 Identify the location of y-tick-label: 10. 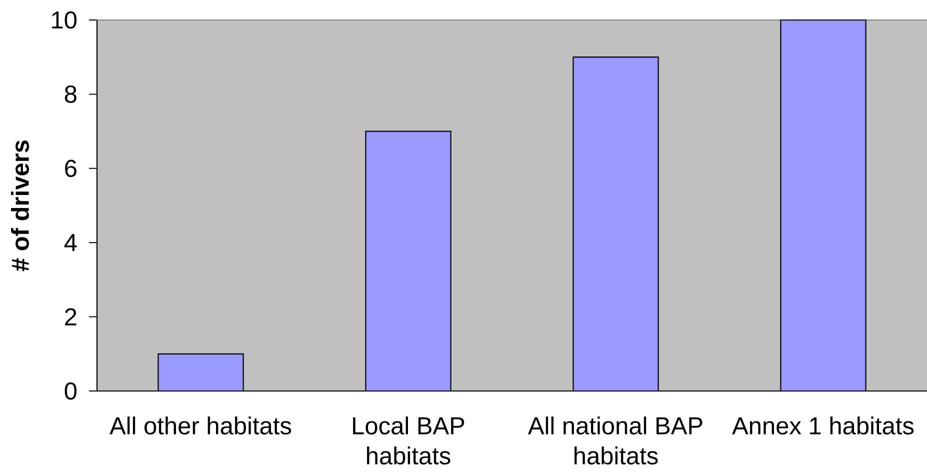
(64, 20).